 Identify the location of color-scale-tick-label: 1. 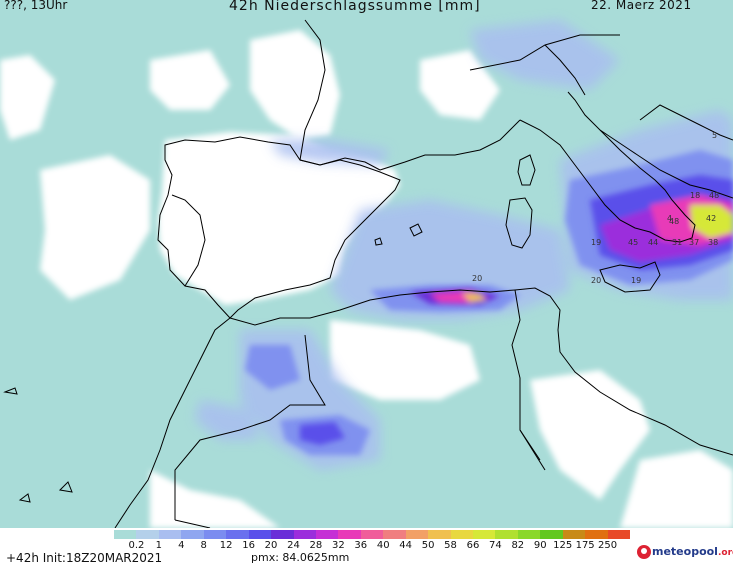
(159, 545).